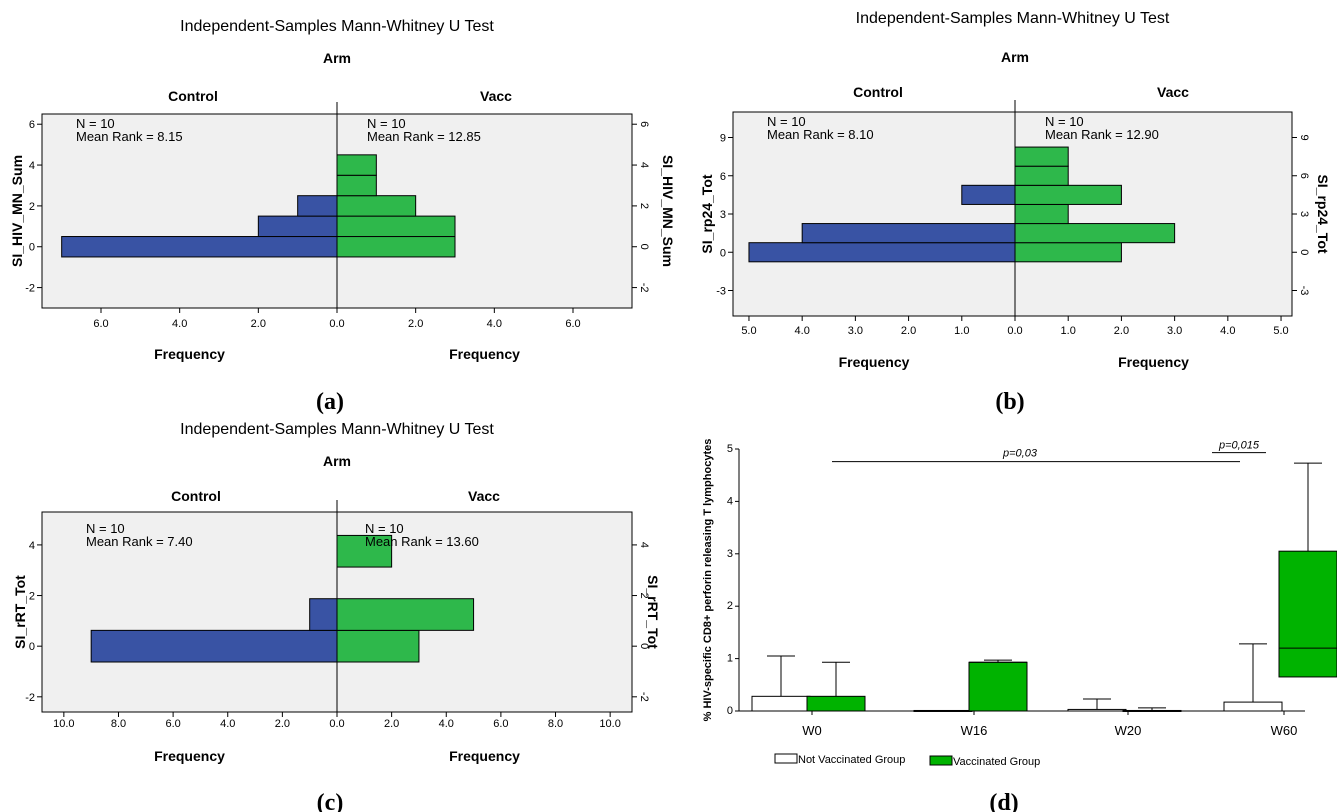 The height and width of the screenshot is (812, 1337). I want to click on y-tick-label-right-b: 6, so click(1304, 176).